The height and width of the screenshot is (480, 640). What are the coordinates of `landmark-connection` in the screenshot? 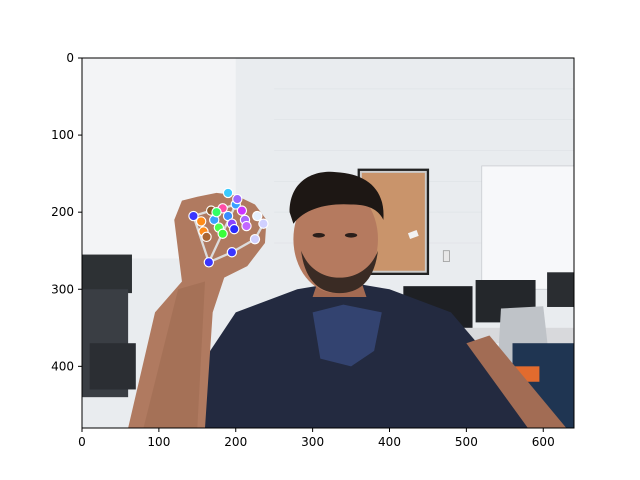 It's located at (201, 239).